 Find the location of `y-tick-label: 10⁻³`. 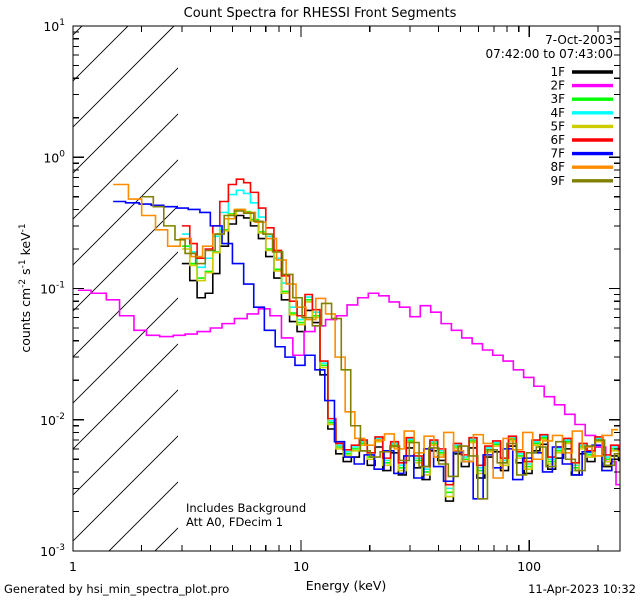

y-tick-label: 10⁻³ is located at coordinates (52, 551).